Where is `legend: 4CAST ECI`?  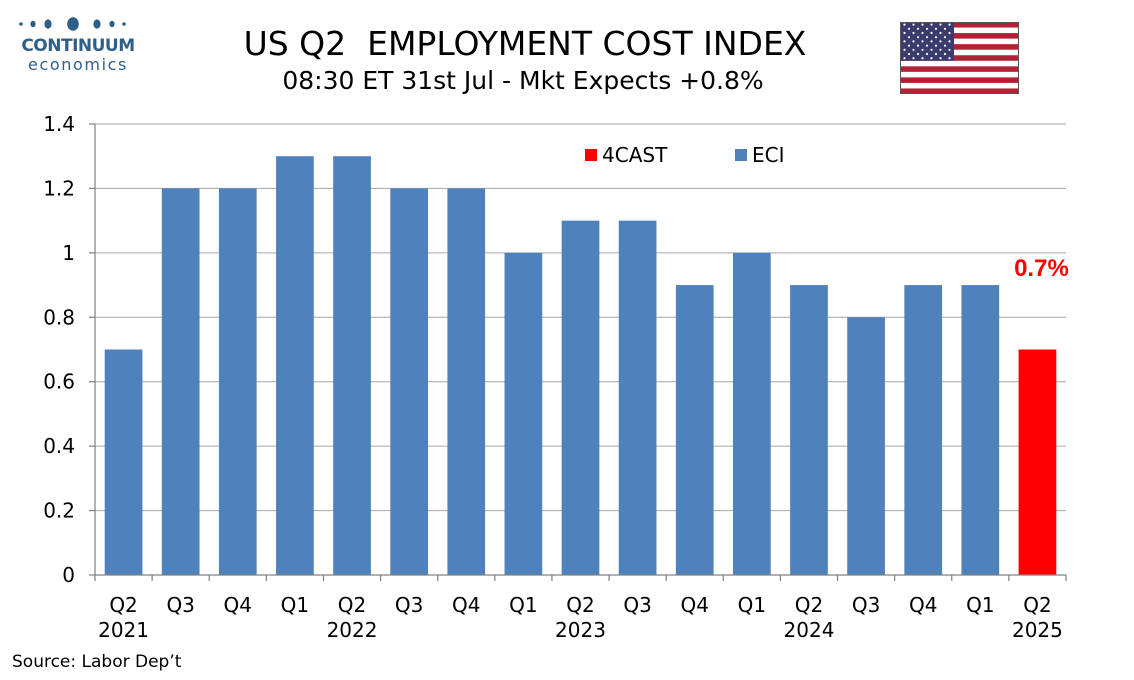
legend: 4CAST ECI is located at coordinates (685, 155).